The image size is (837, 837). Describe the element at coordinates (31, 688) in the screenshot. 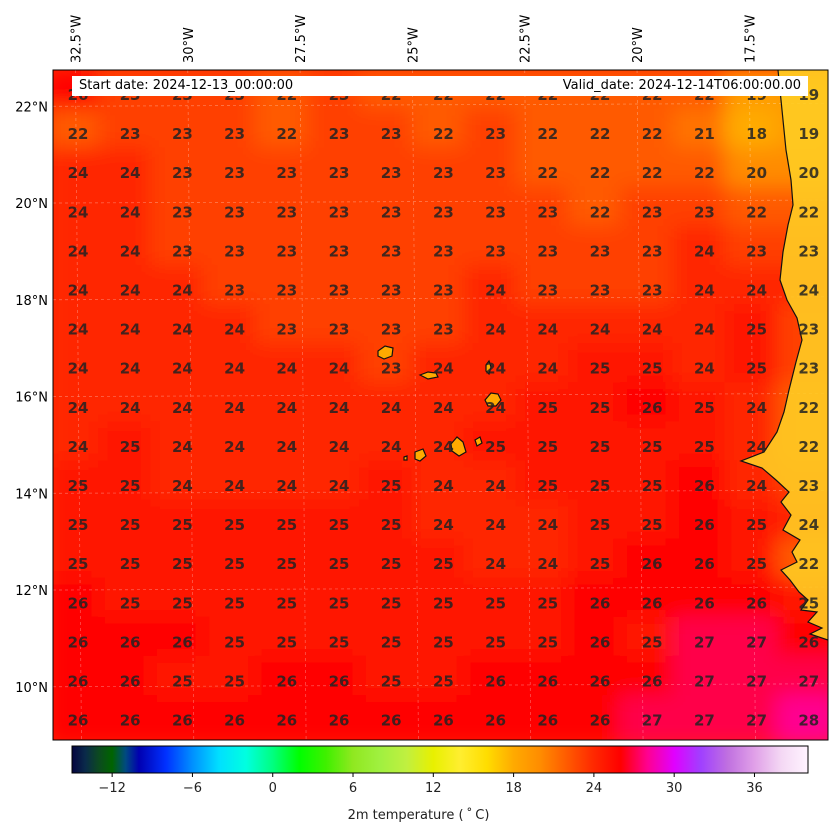

I see `latitude-label: 10°N` at that location.